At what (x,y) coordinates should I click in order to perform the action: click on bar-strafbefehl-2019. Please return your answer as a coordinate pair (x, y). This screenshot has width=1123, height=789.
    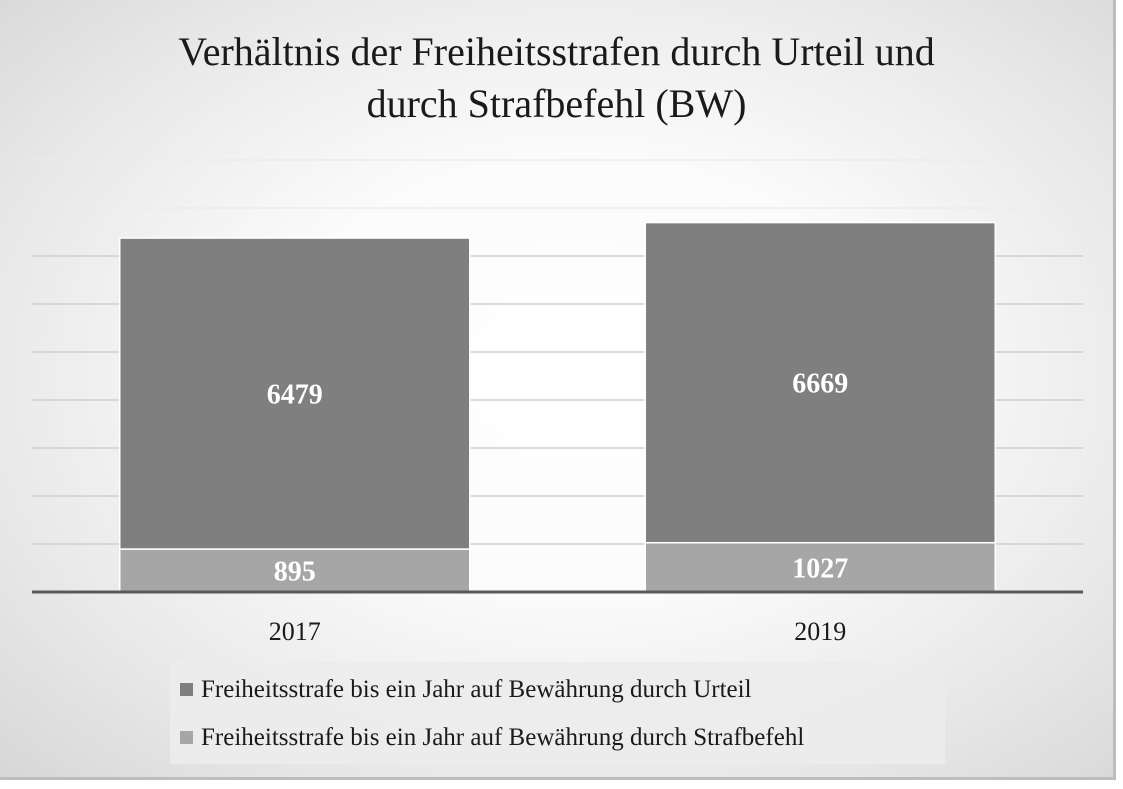
    Looking at the image, I should click on (820, 567).